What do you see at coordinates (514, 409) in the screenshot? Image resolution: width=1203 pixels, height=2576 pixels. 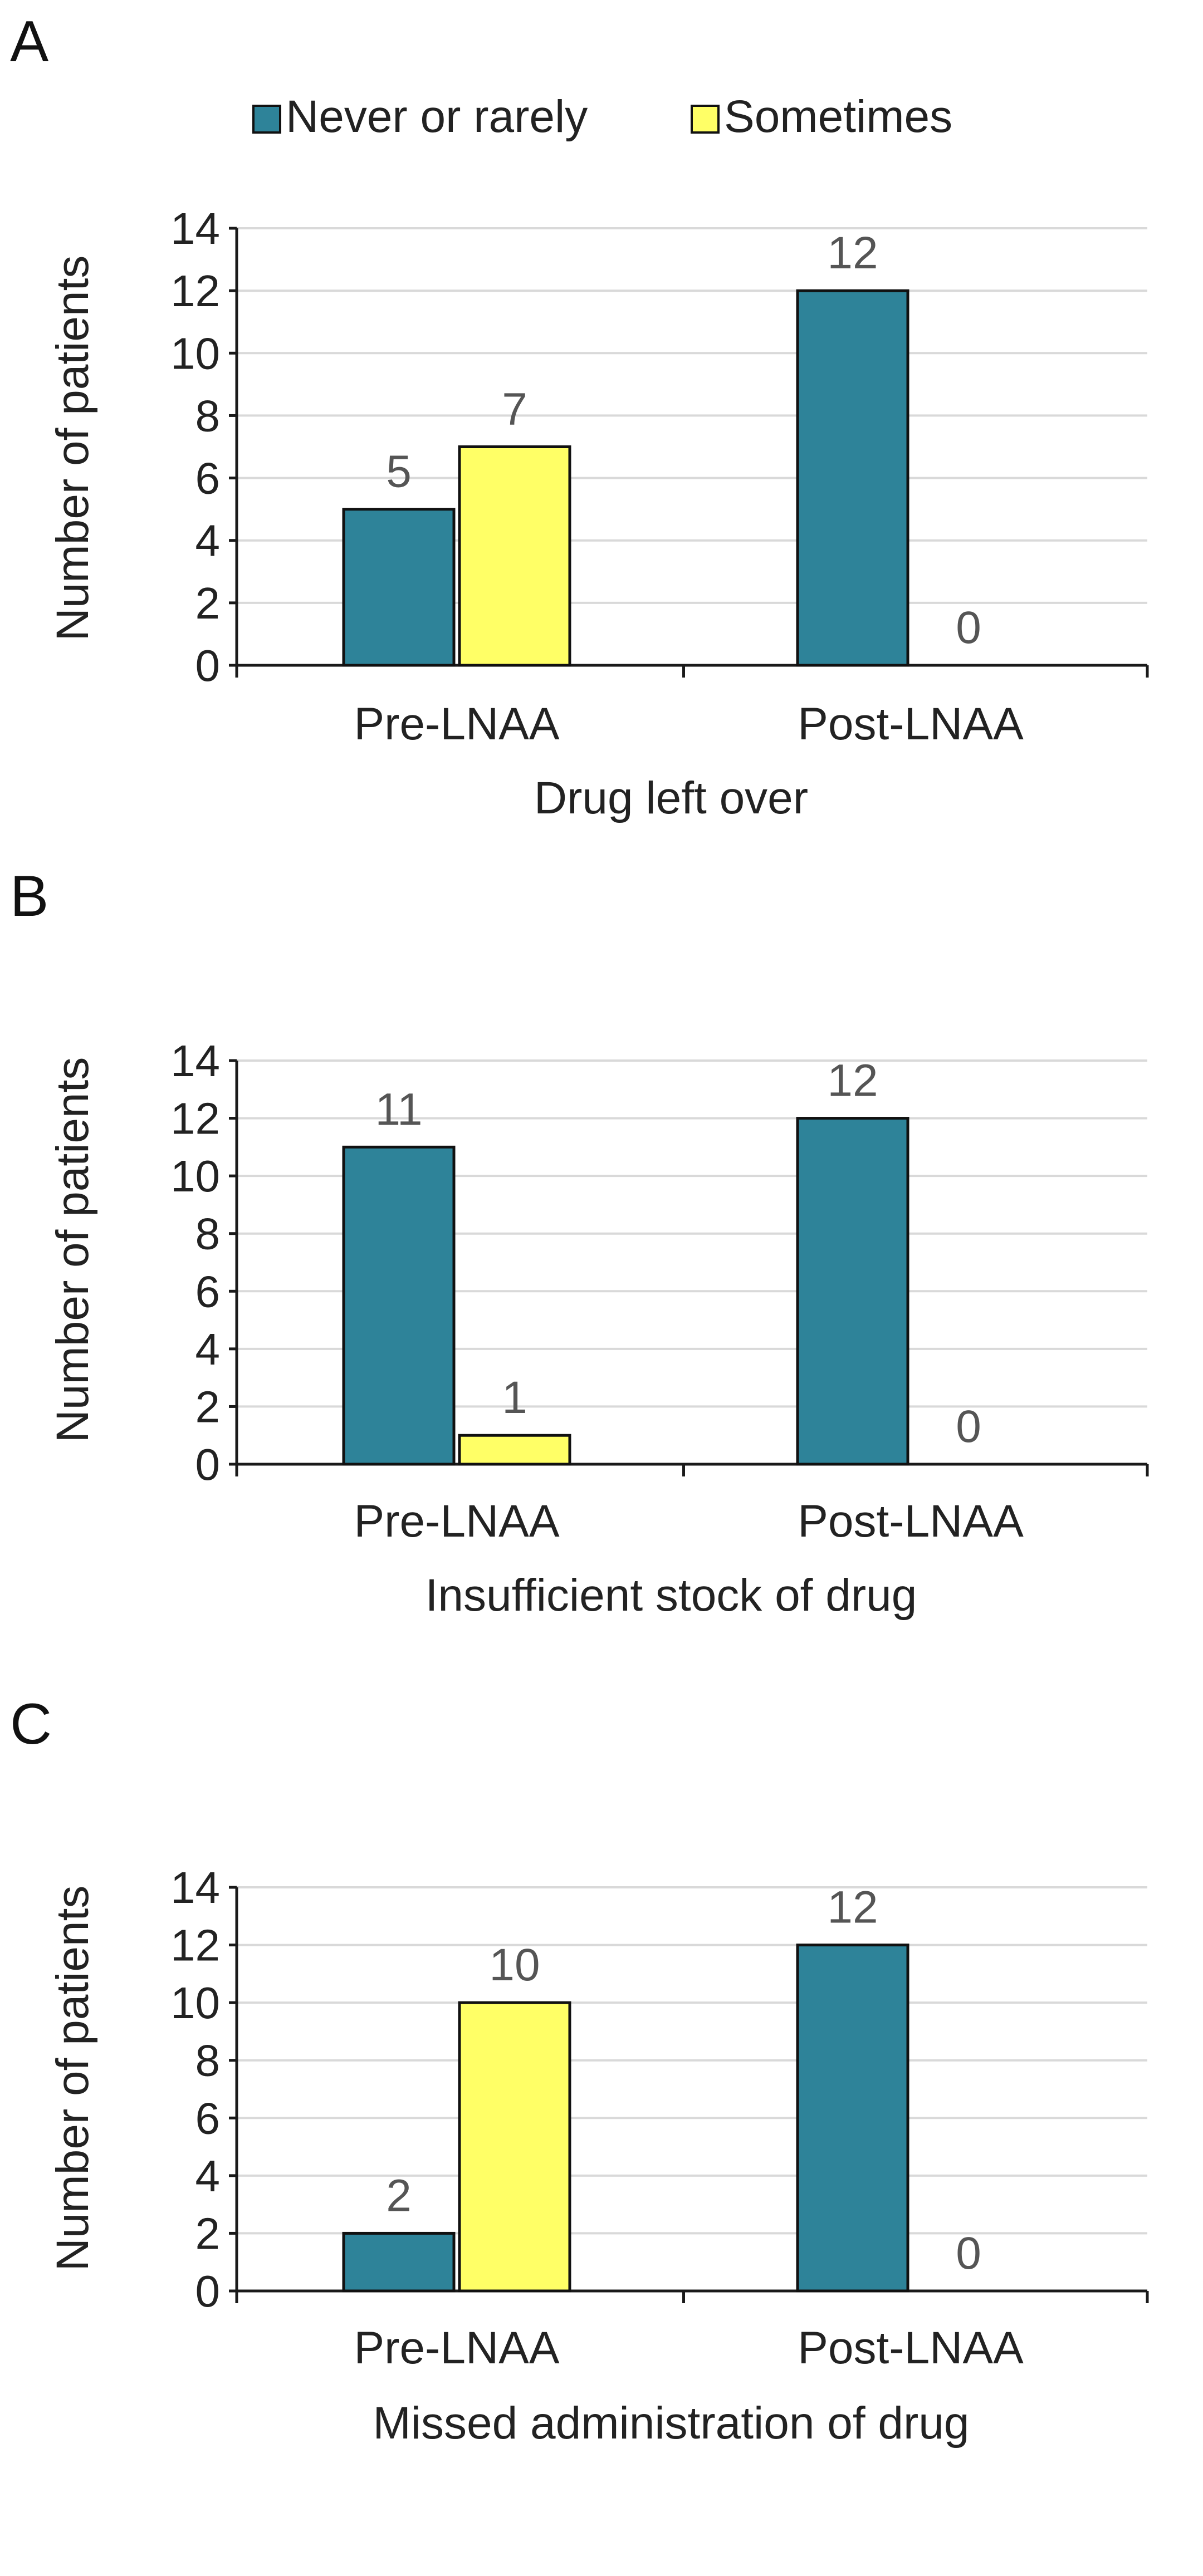 I see `data-label: 7` at bounding box center [514, 409].